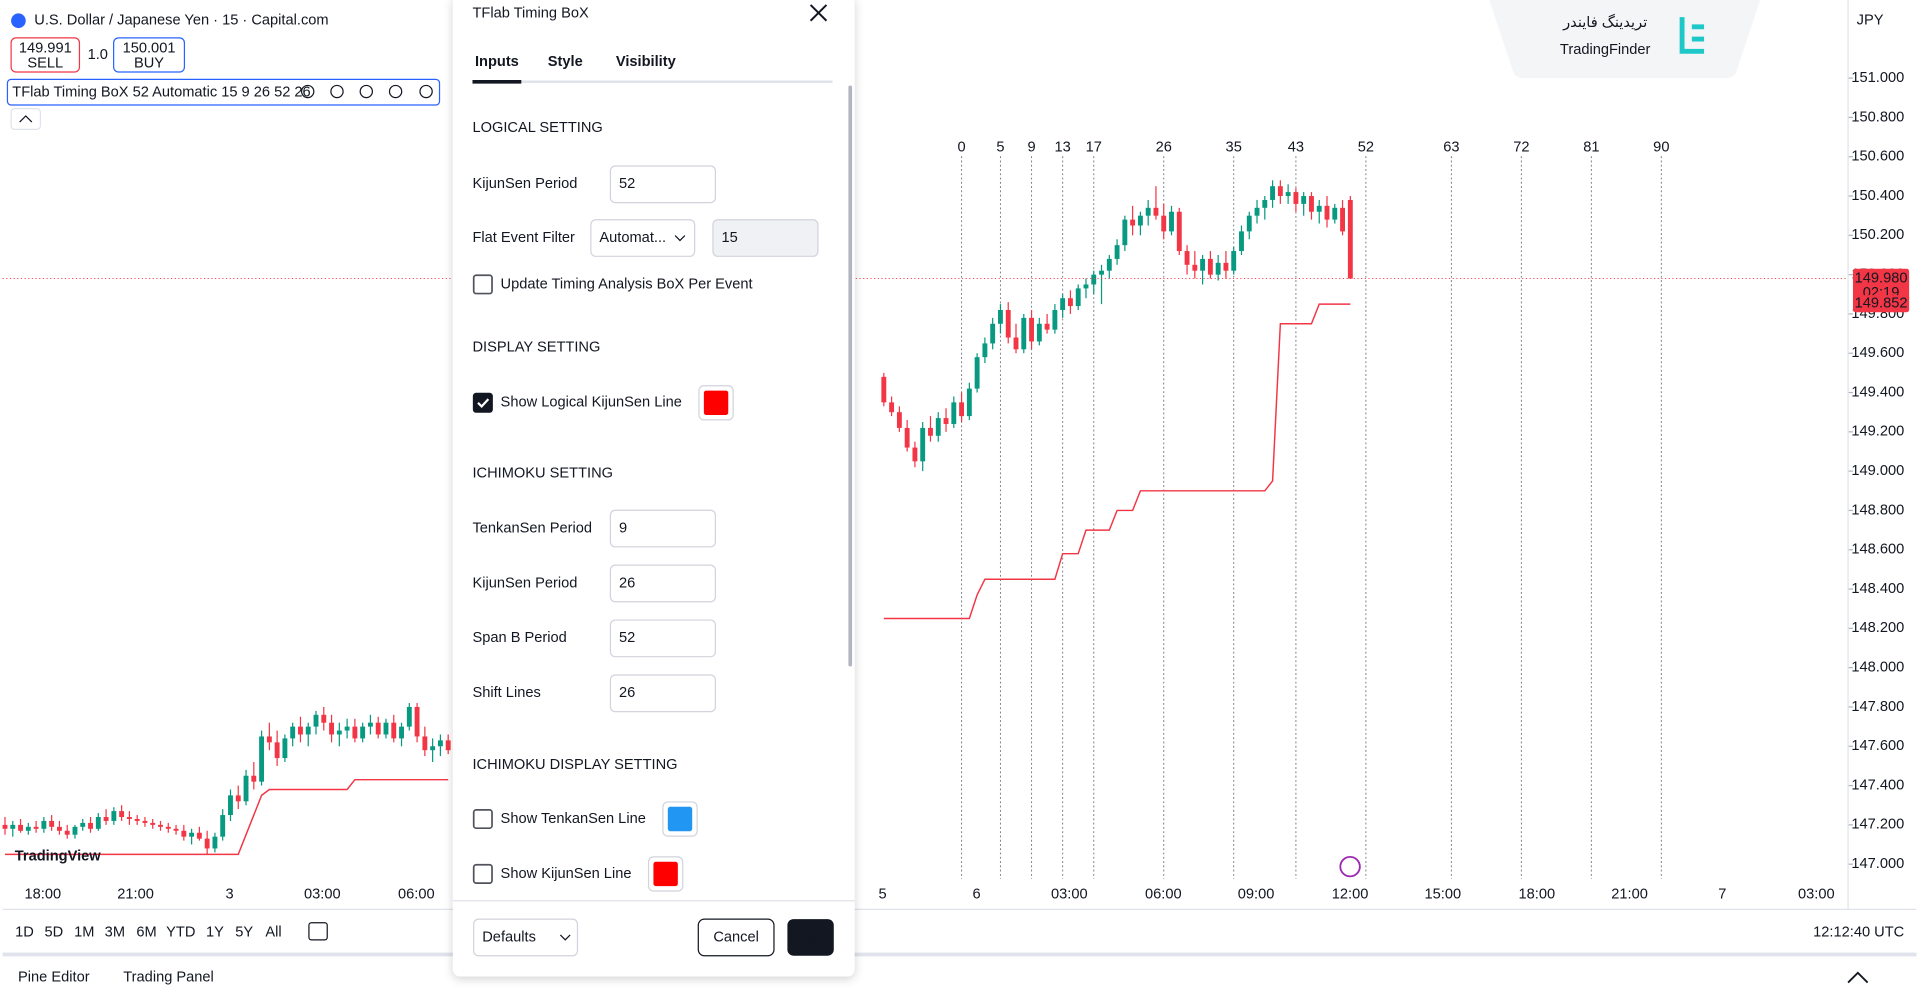  What do you see at coordinates (273, 932) in the screenshot?
I see `range-button: All` at bounding box center [273, 932].